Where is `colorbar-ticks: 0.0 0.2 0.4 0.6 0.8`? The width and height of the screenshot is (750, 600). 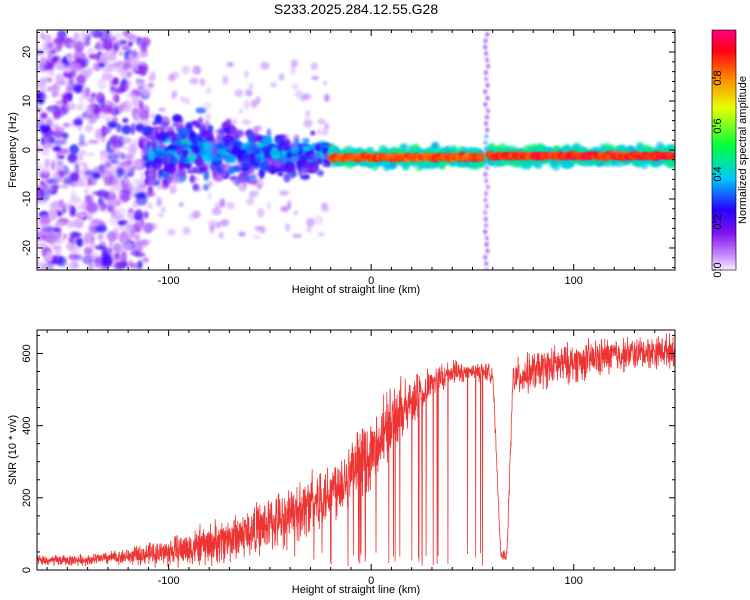 colorbar-ticks: 0.0 0.2 0.4 0.6 0.8 is located at coordinates (718, 174).